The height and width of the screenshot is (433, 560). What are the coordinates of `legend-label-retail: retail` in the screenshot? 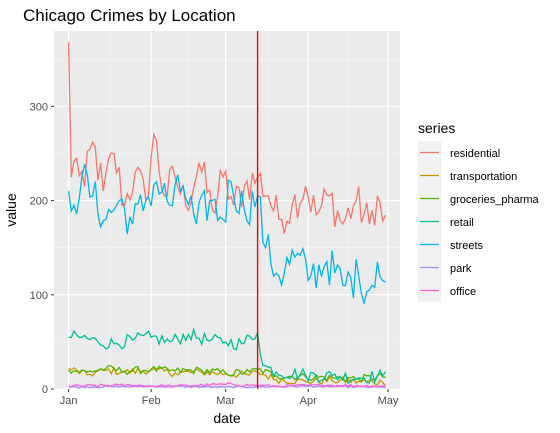 It's located at (462, 223).